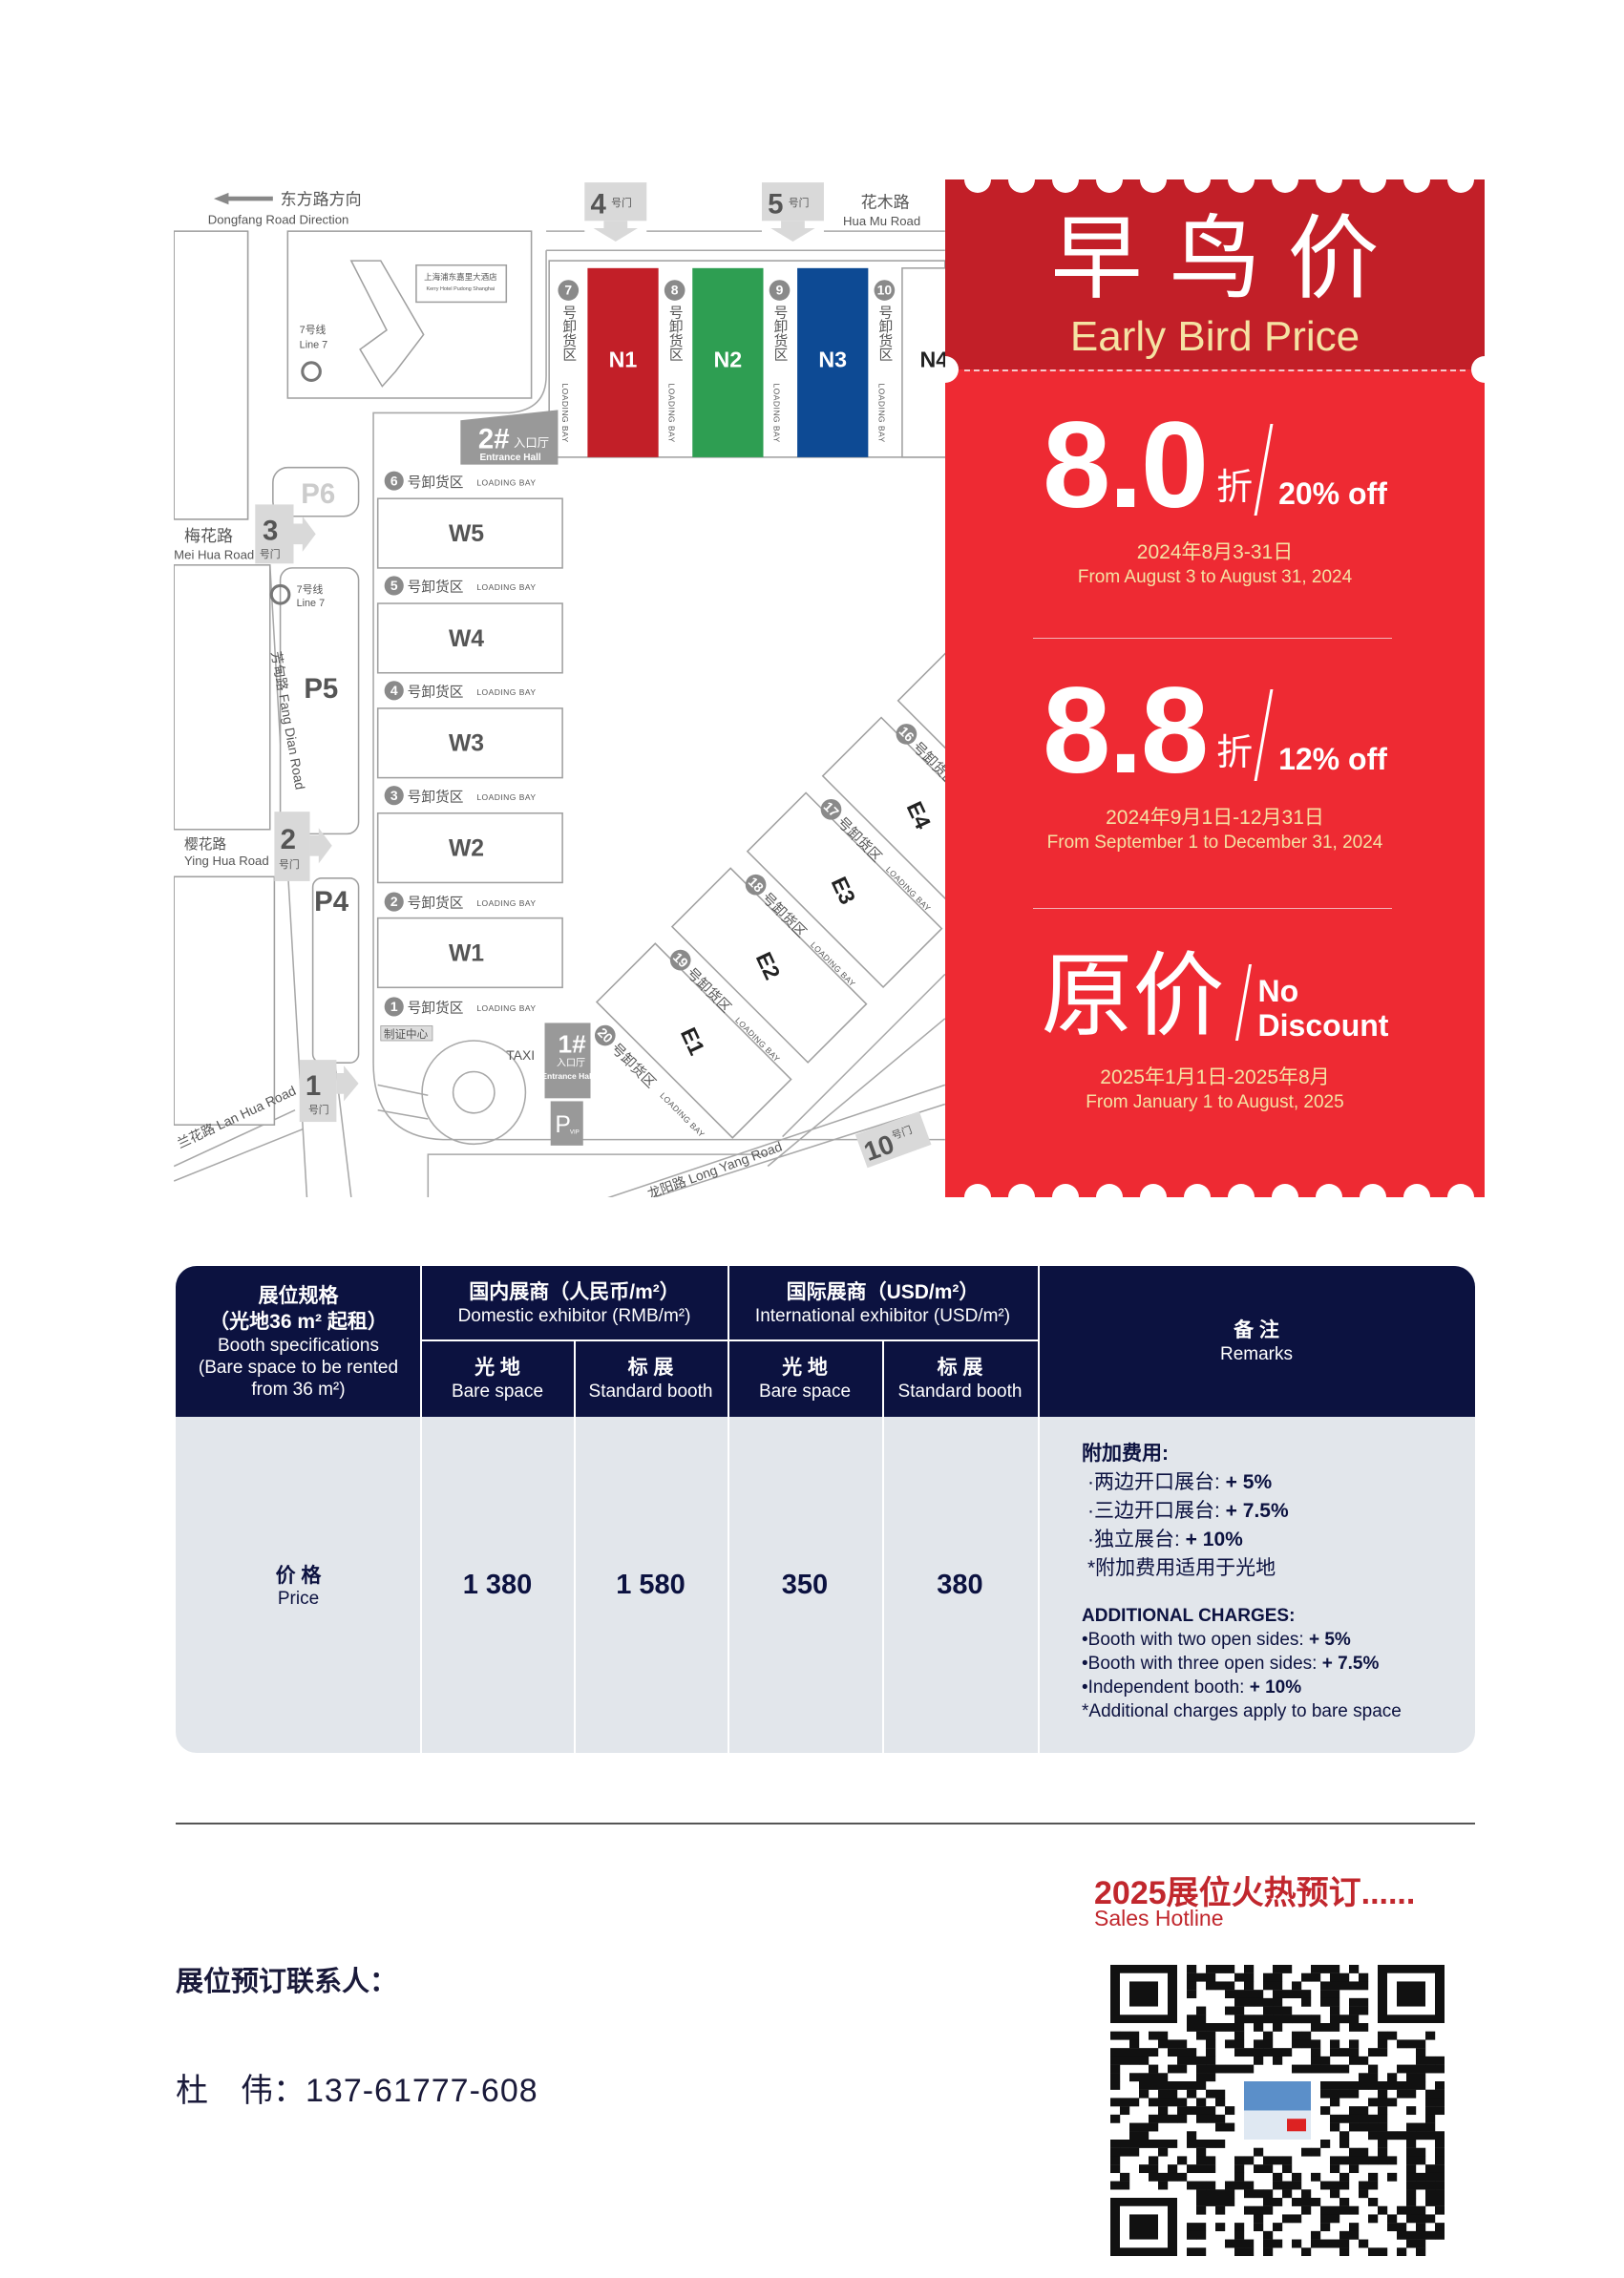  What do you see at coordinates (469, 743) in the screenshot?
I see `hall-w3` at bounding box center [469, 743].